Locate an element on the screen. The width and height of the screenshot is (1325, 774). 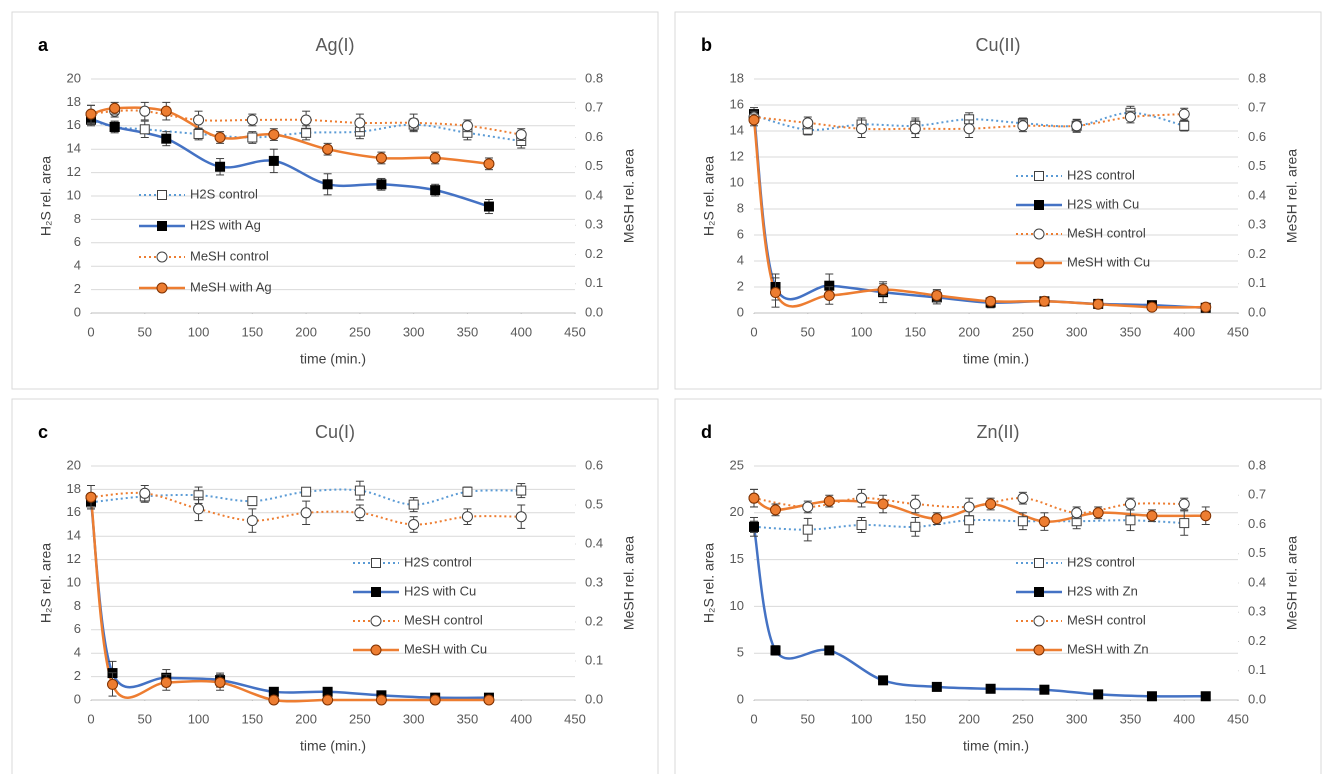
y-tick-label: 12 is located at coordinates (74, 558).